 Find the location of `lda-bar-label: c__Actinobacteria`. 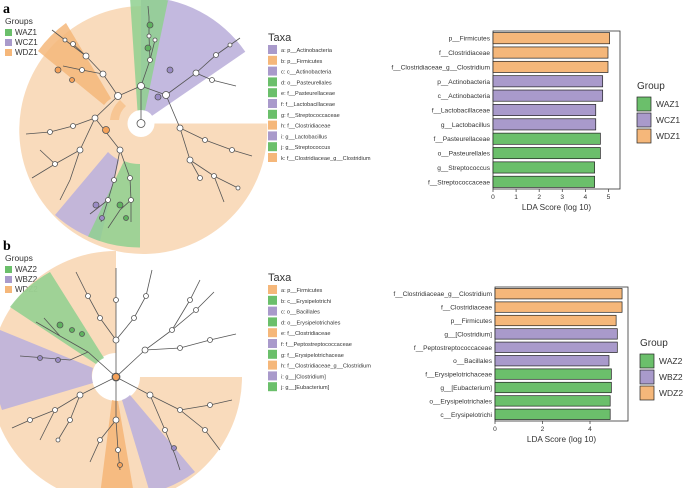

lda-bar-label: c__Actinobacteria is located at coordinates (464, 96).